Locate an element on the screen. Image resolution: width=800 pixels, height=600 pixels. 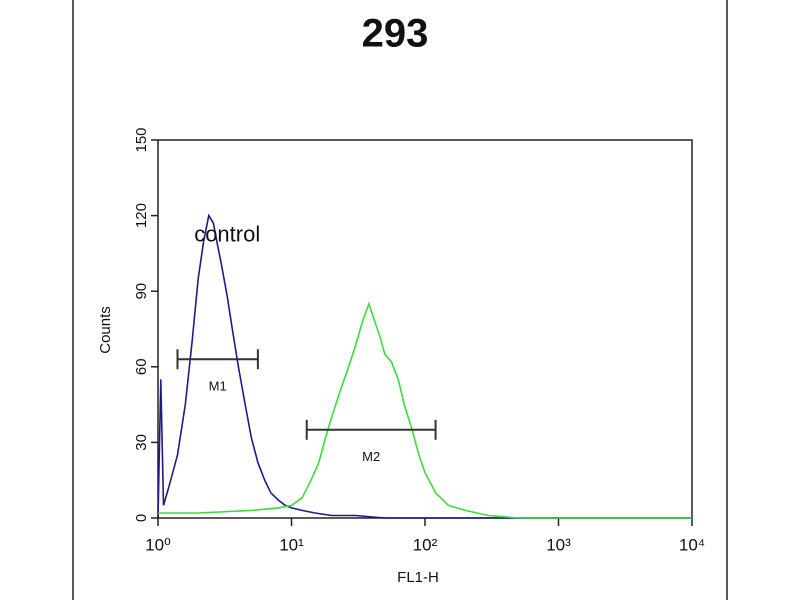
y-tick-label: 150 is located at coordinates (141, 139).